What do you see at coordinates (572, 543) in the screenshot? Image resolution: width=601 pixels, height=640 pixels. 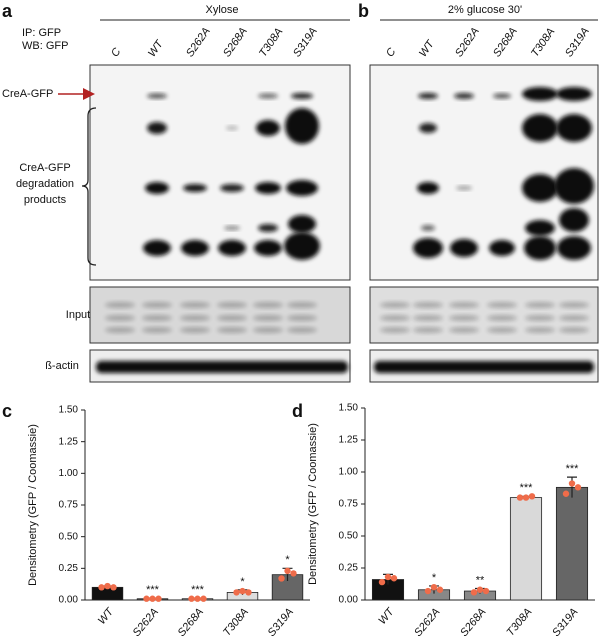 I see `bar` at bounding box center [572, 543].